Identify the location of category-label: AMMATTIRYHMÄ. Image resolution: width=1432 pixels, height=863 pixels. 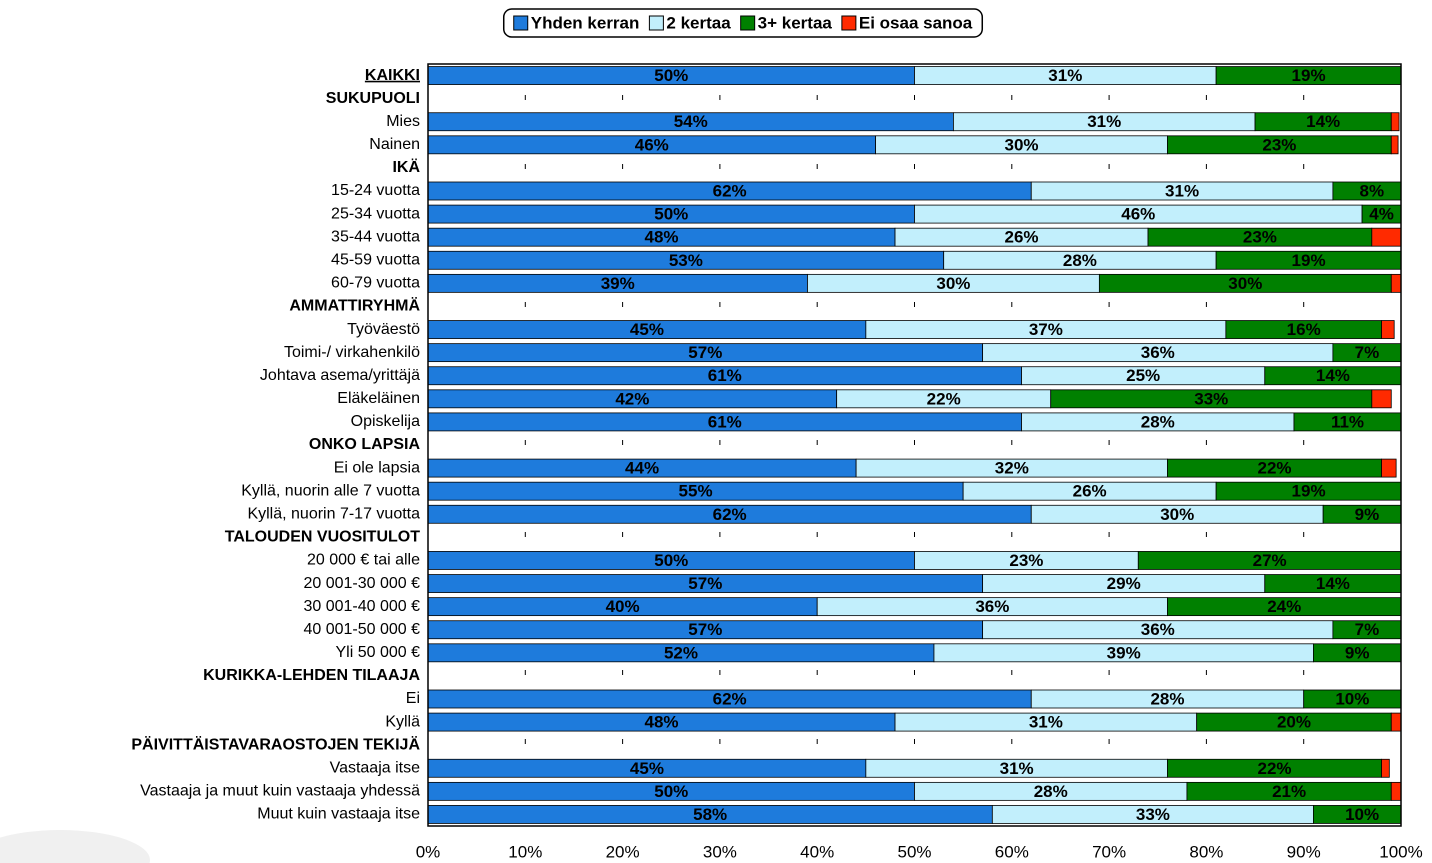
(354, 306).